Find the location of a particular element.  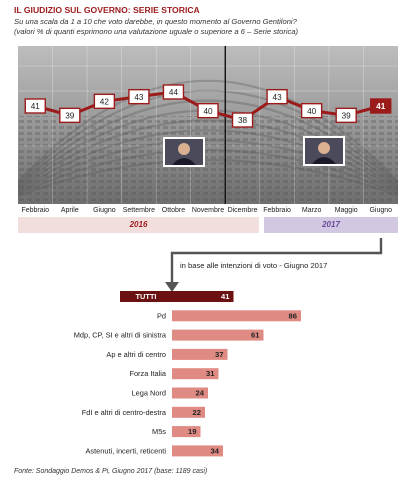

period-label-2017: 2017 is located at coordinates (331, 225).